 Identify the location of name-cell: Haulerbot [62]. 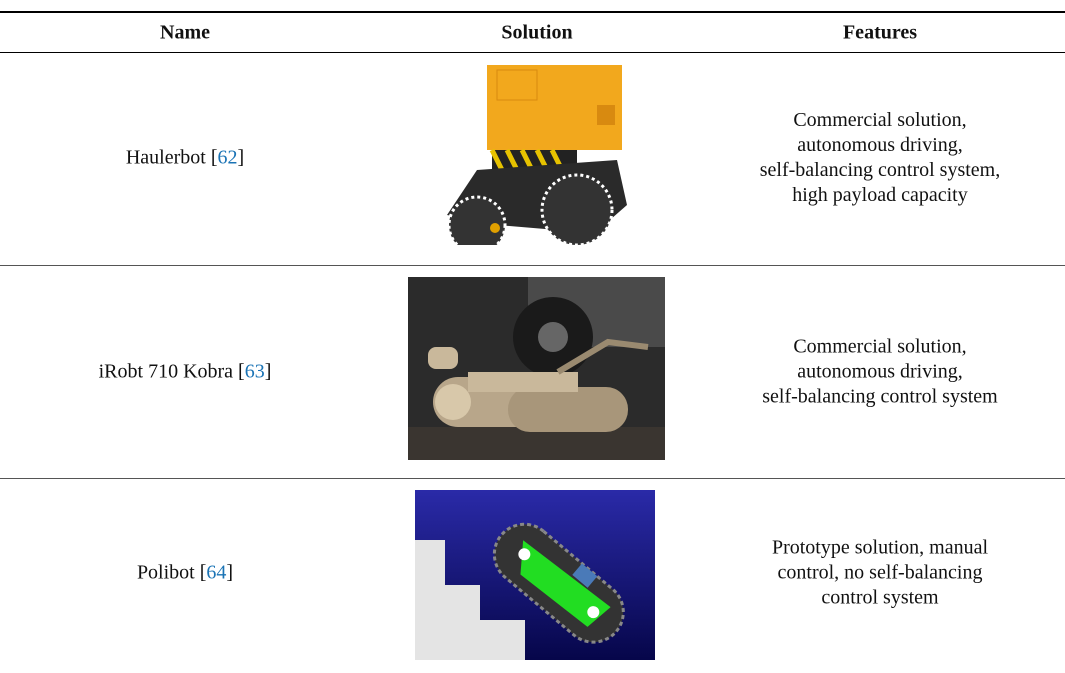
(185, 158).